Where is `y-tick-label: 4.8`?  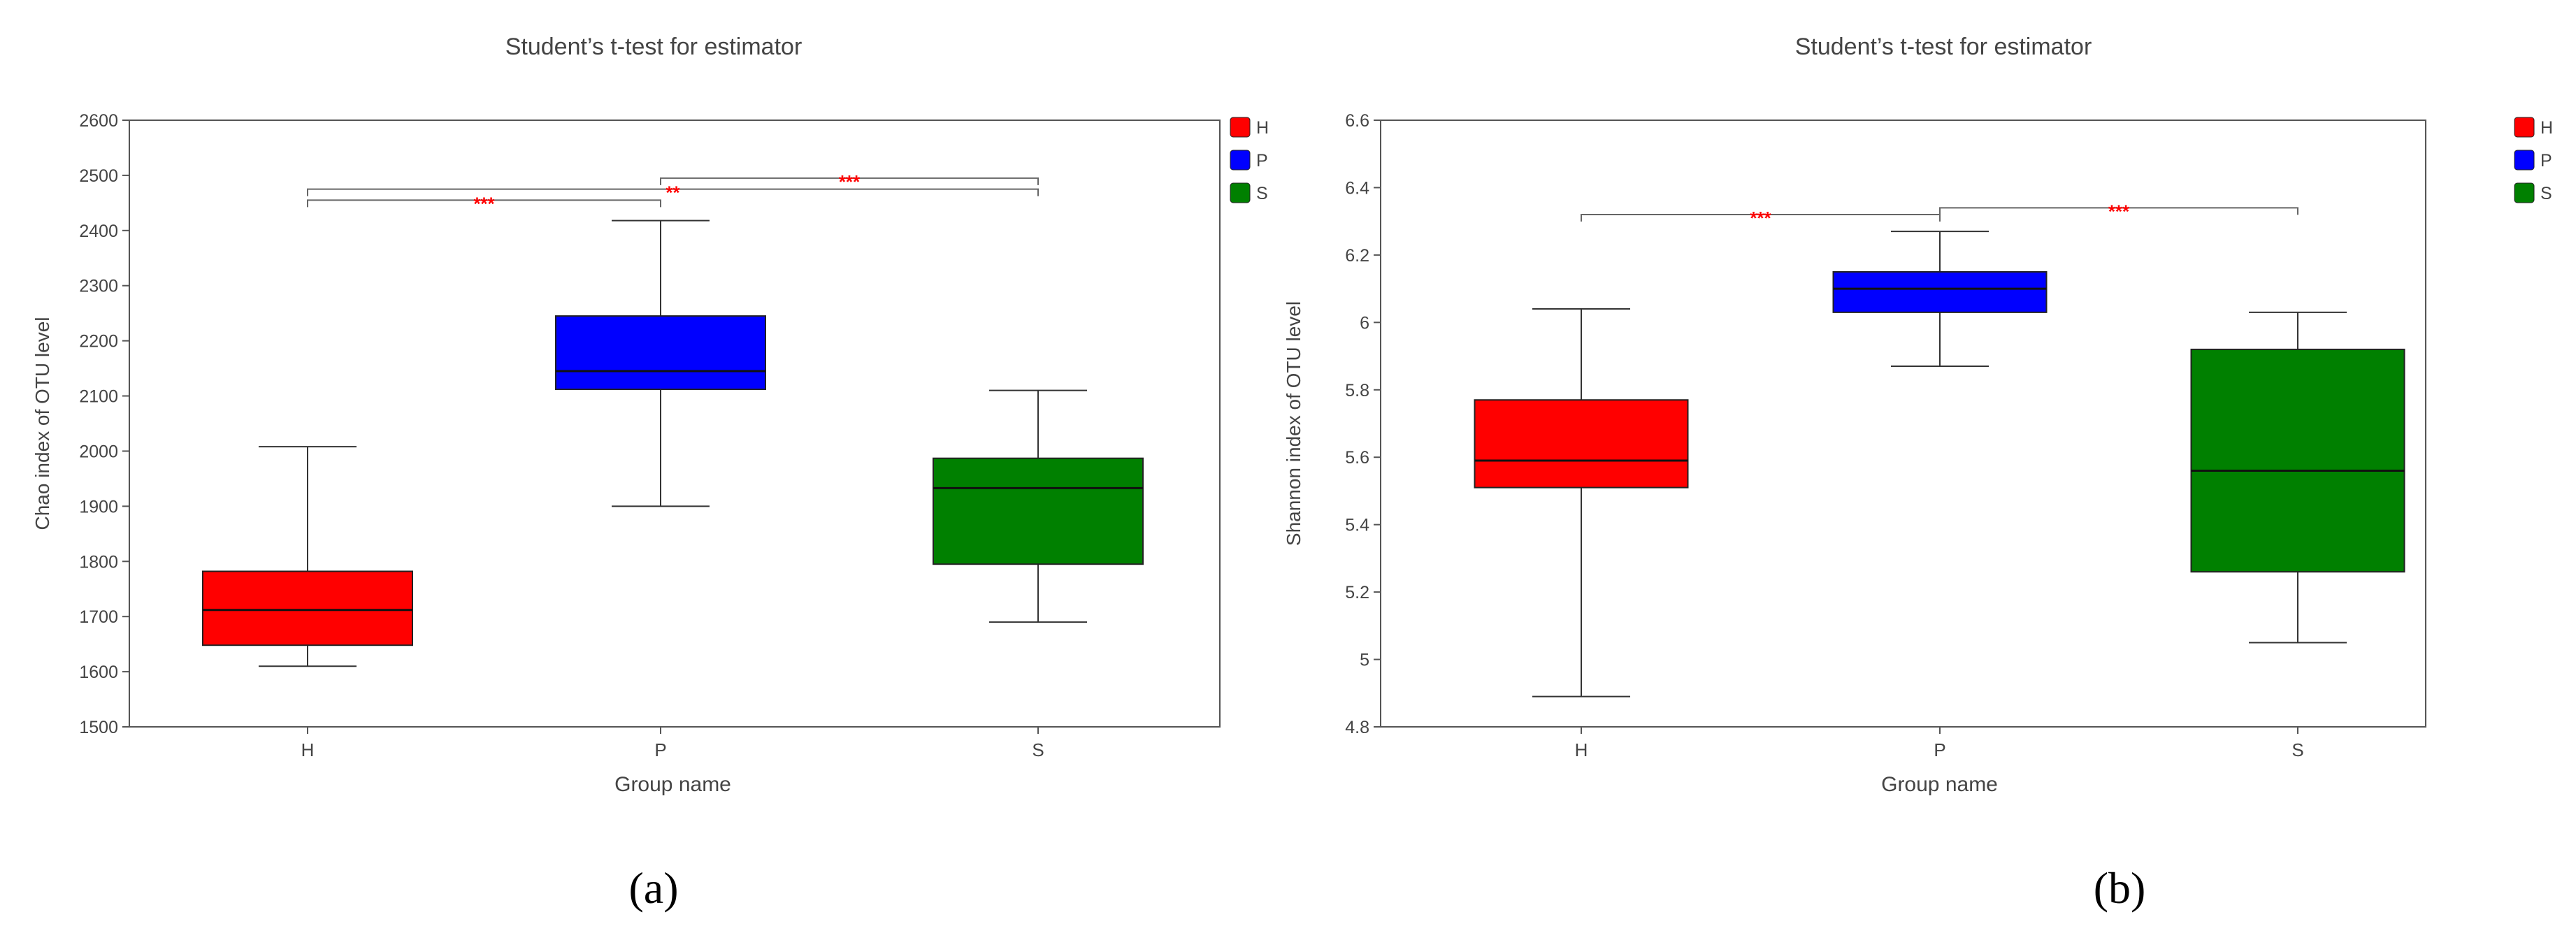 y-tick-label: 4.8 is located at coordinates (1357, 727).